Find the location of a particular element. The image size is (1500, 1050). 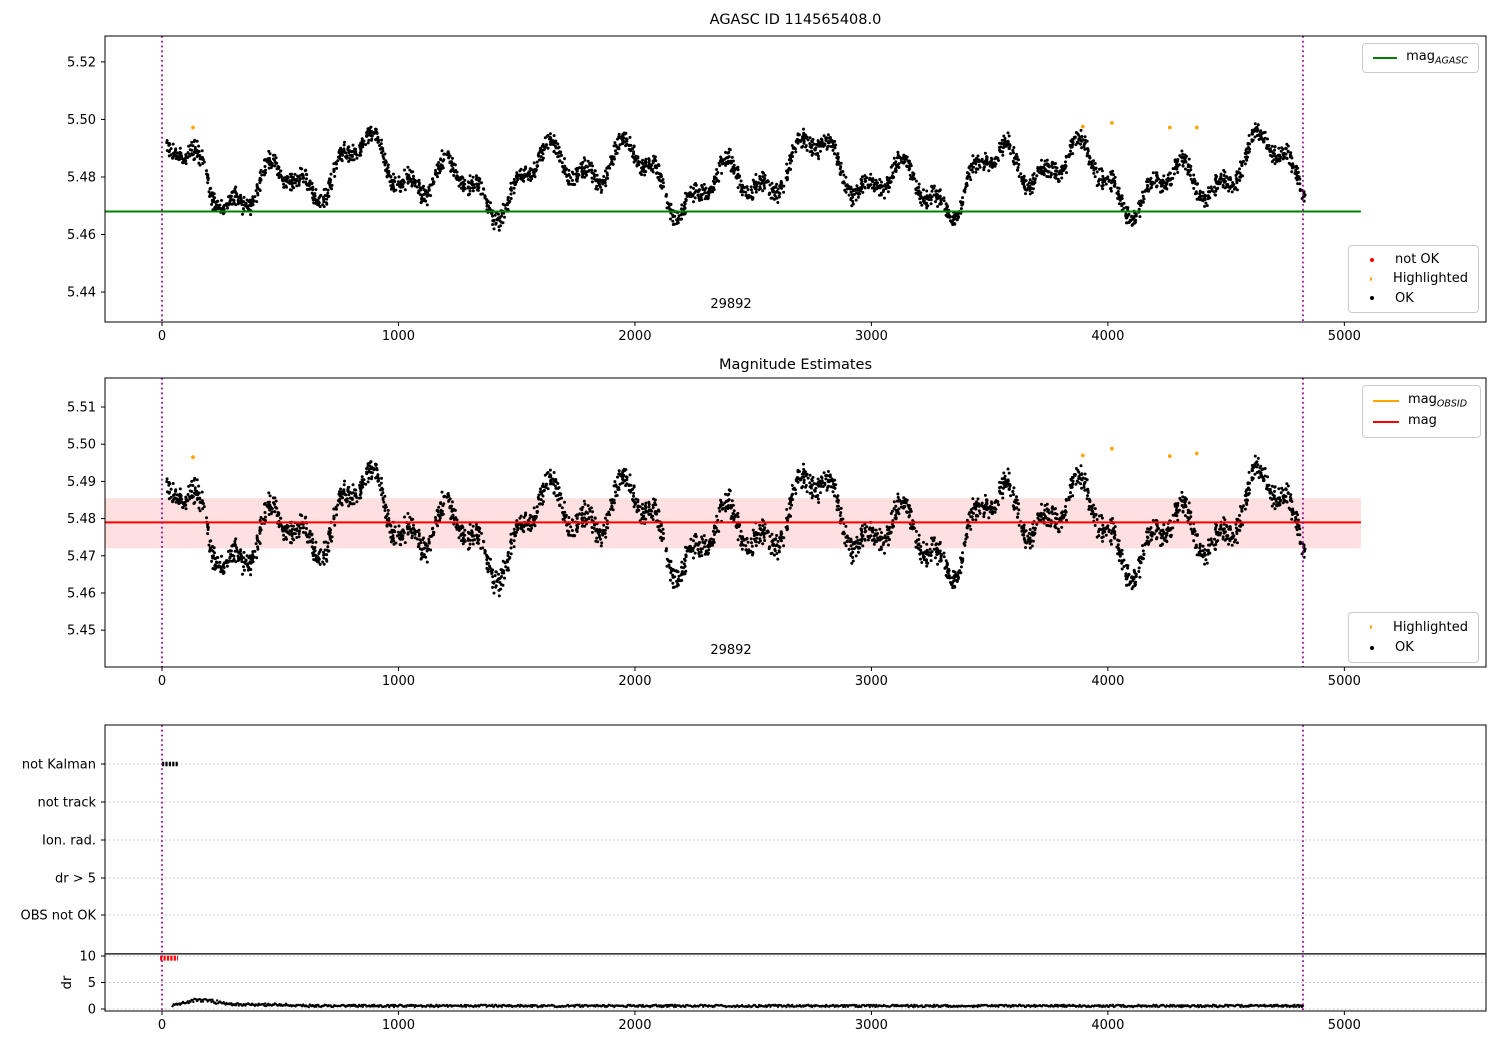

x-tick-label: 1000 is located at coordinates (398, 681).